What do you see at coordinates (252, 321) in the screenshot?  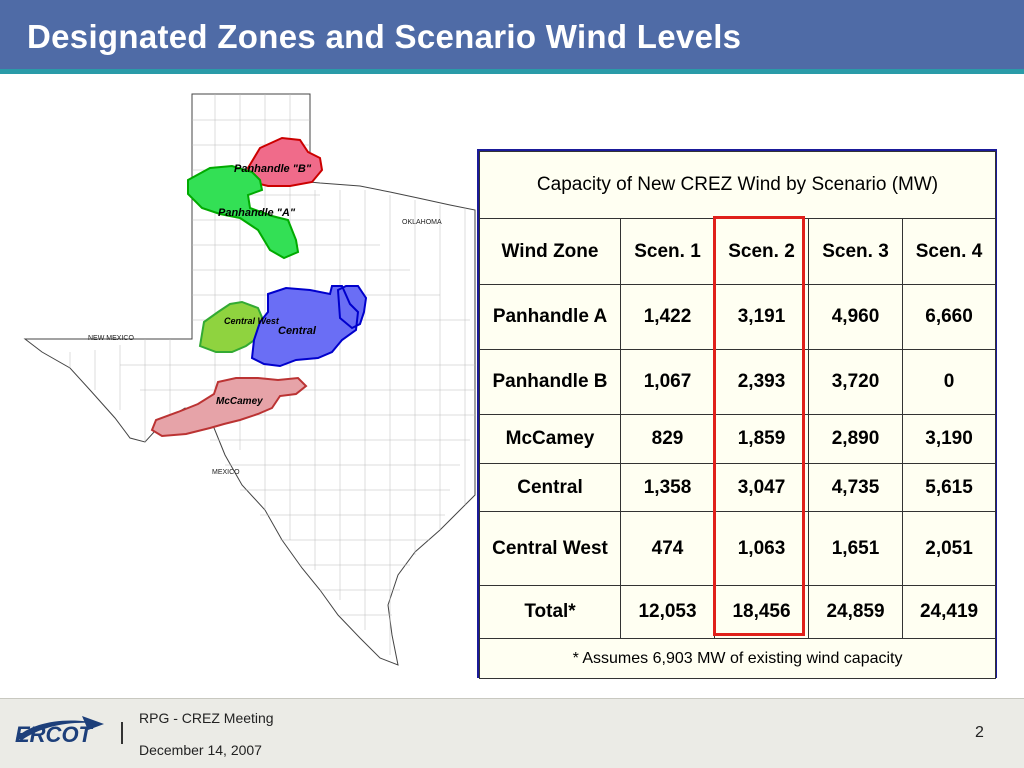 I see `zone-label-central-west: Central West` at bounding box center [252, 321].